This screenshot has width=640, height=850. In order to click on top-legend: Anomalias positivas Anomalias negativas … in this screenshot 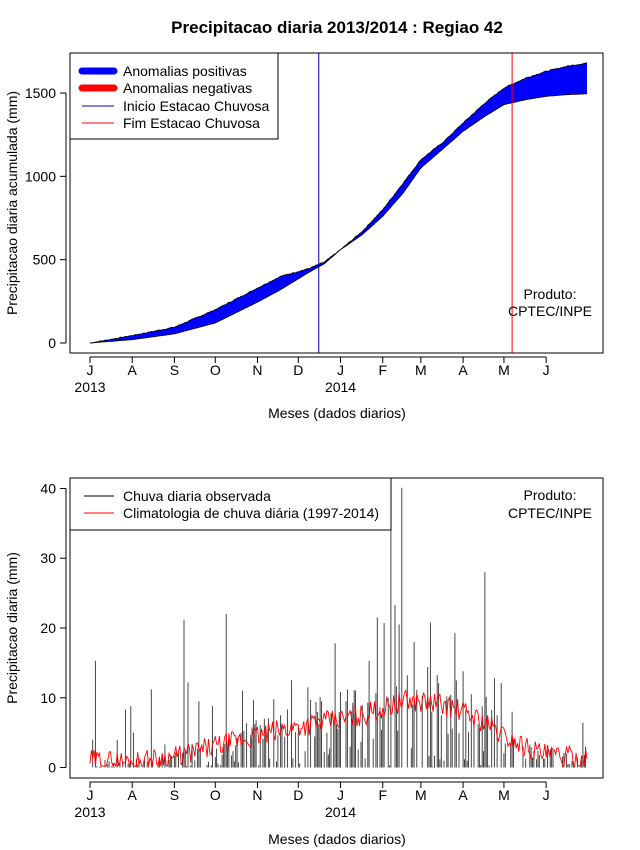, I will do `click(174, 96)`.